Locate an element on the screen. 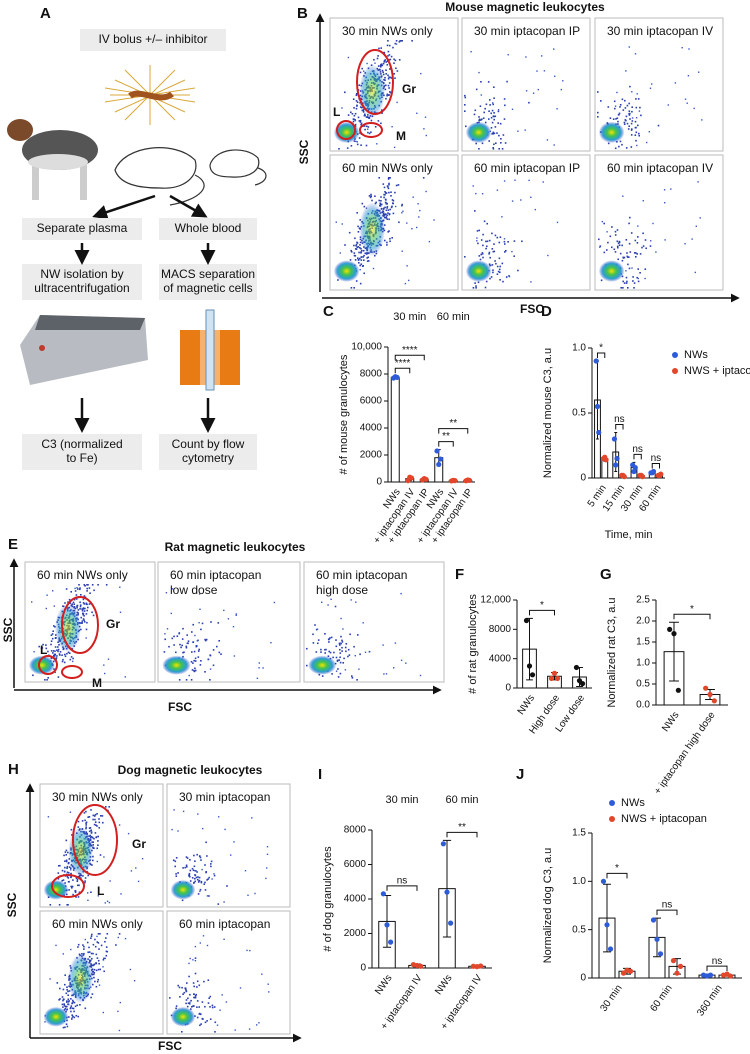 This screenshot has width=750, height=1054. gate-label: Gr is located at coordinates (139, 844).